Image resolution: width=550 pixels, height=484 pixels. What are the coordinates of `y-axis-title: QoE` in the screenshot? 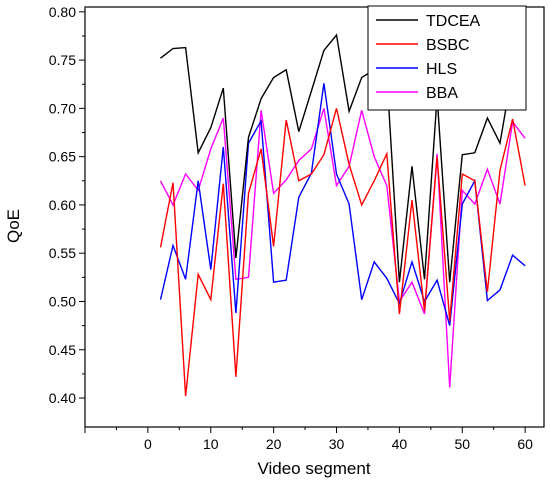 It's located at (13, 226).